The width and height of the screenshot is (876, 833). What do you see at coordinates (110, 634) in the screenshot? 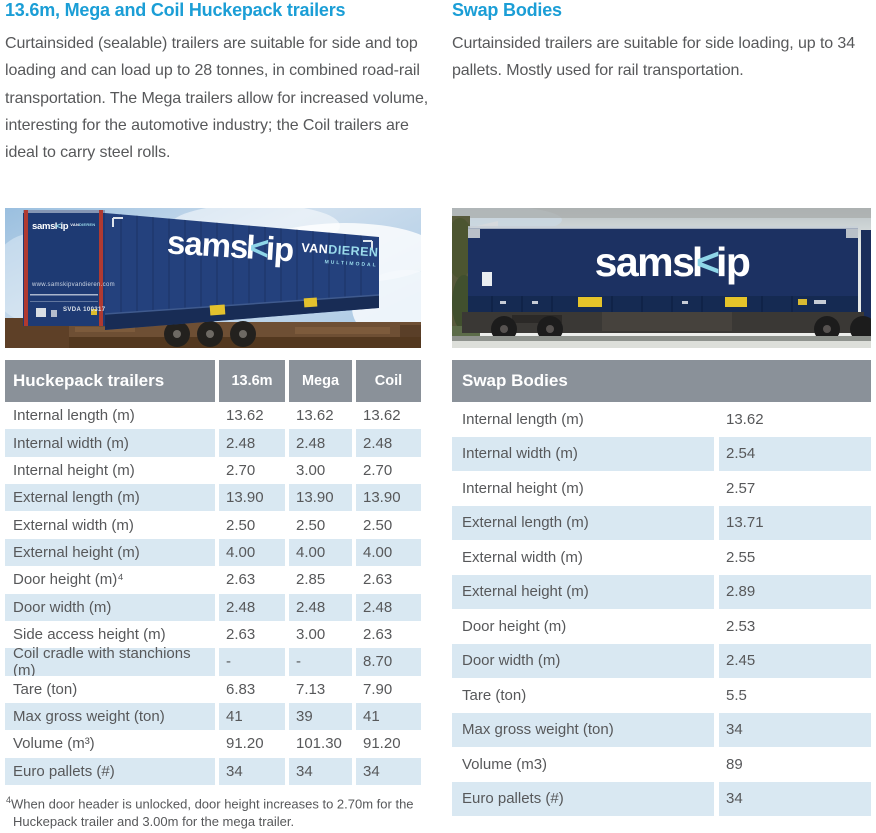
I see `cell-label: Side access height (m)` at bounding box center [110, 634].